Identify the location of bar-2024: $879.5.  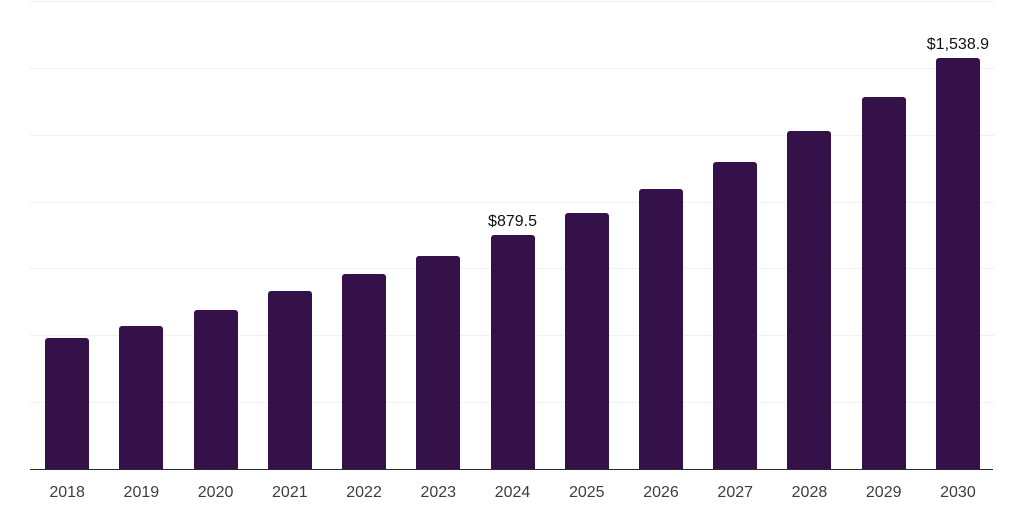
(512, 341).